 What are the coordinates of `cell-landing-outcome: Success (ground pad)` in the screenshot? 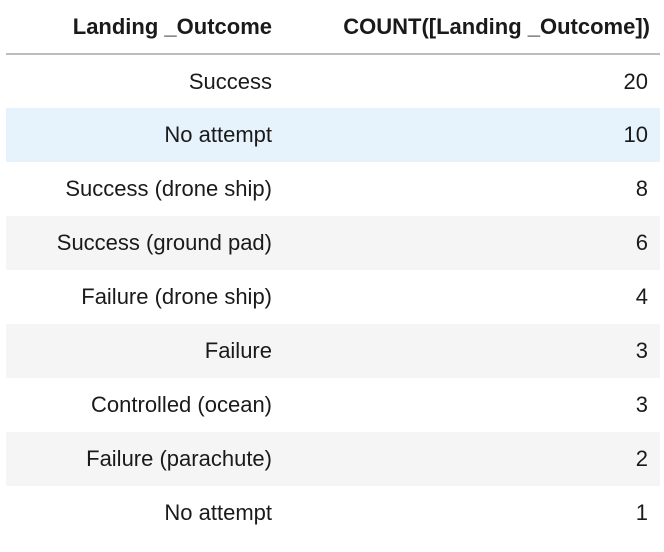 It's located at (164, 242).